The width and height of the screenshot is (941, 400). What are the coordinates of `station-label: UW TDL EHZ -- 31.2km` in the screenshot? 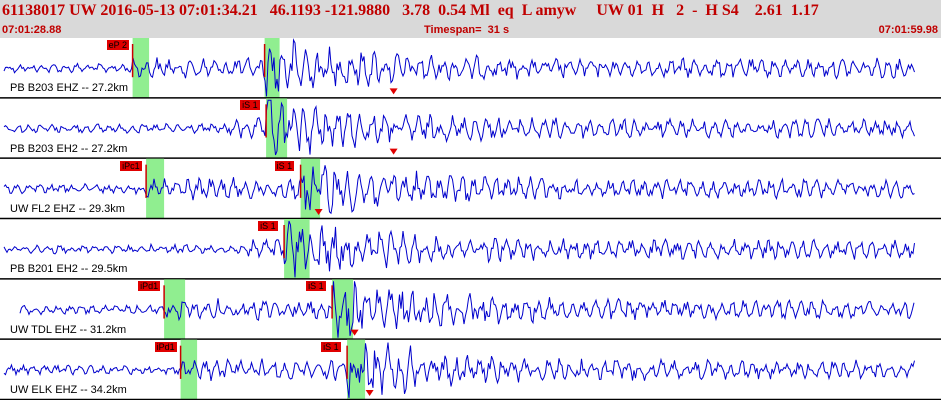 It's located at (68, 329).